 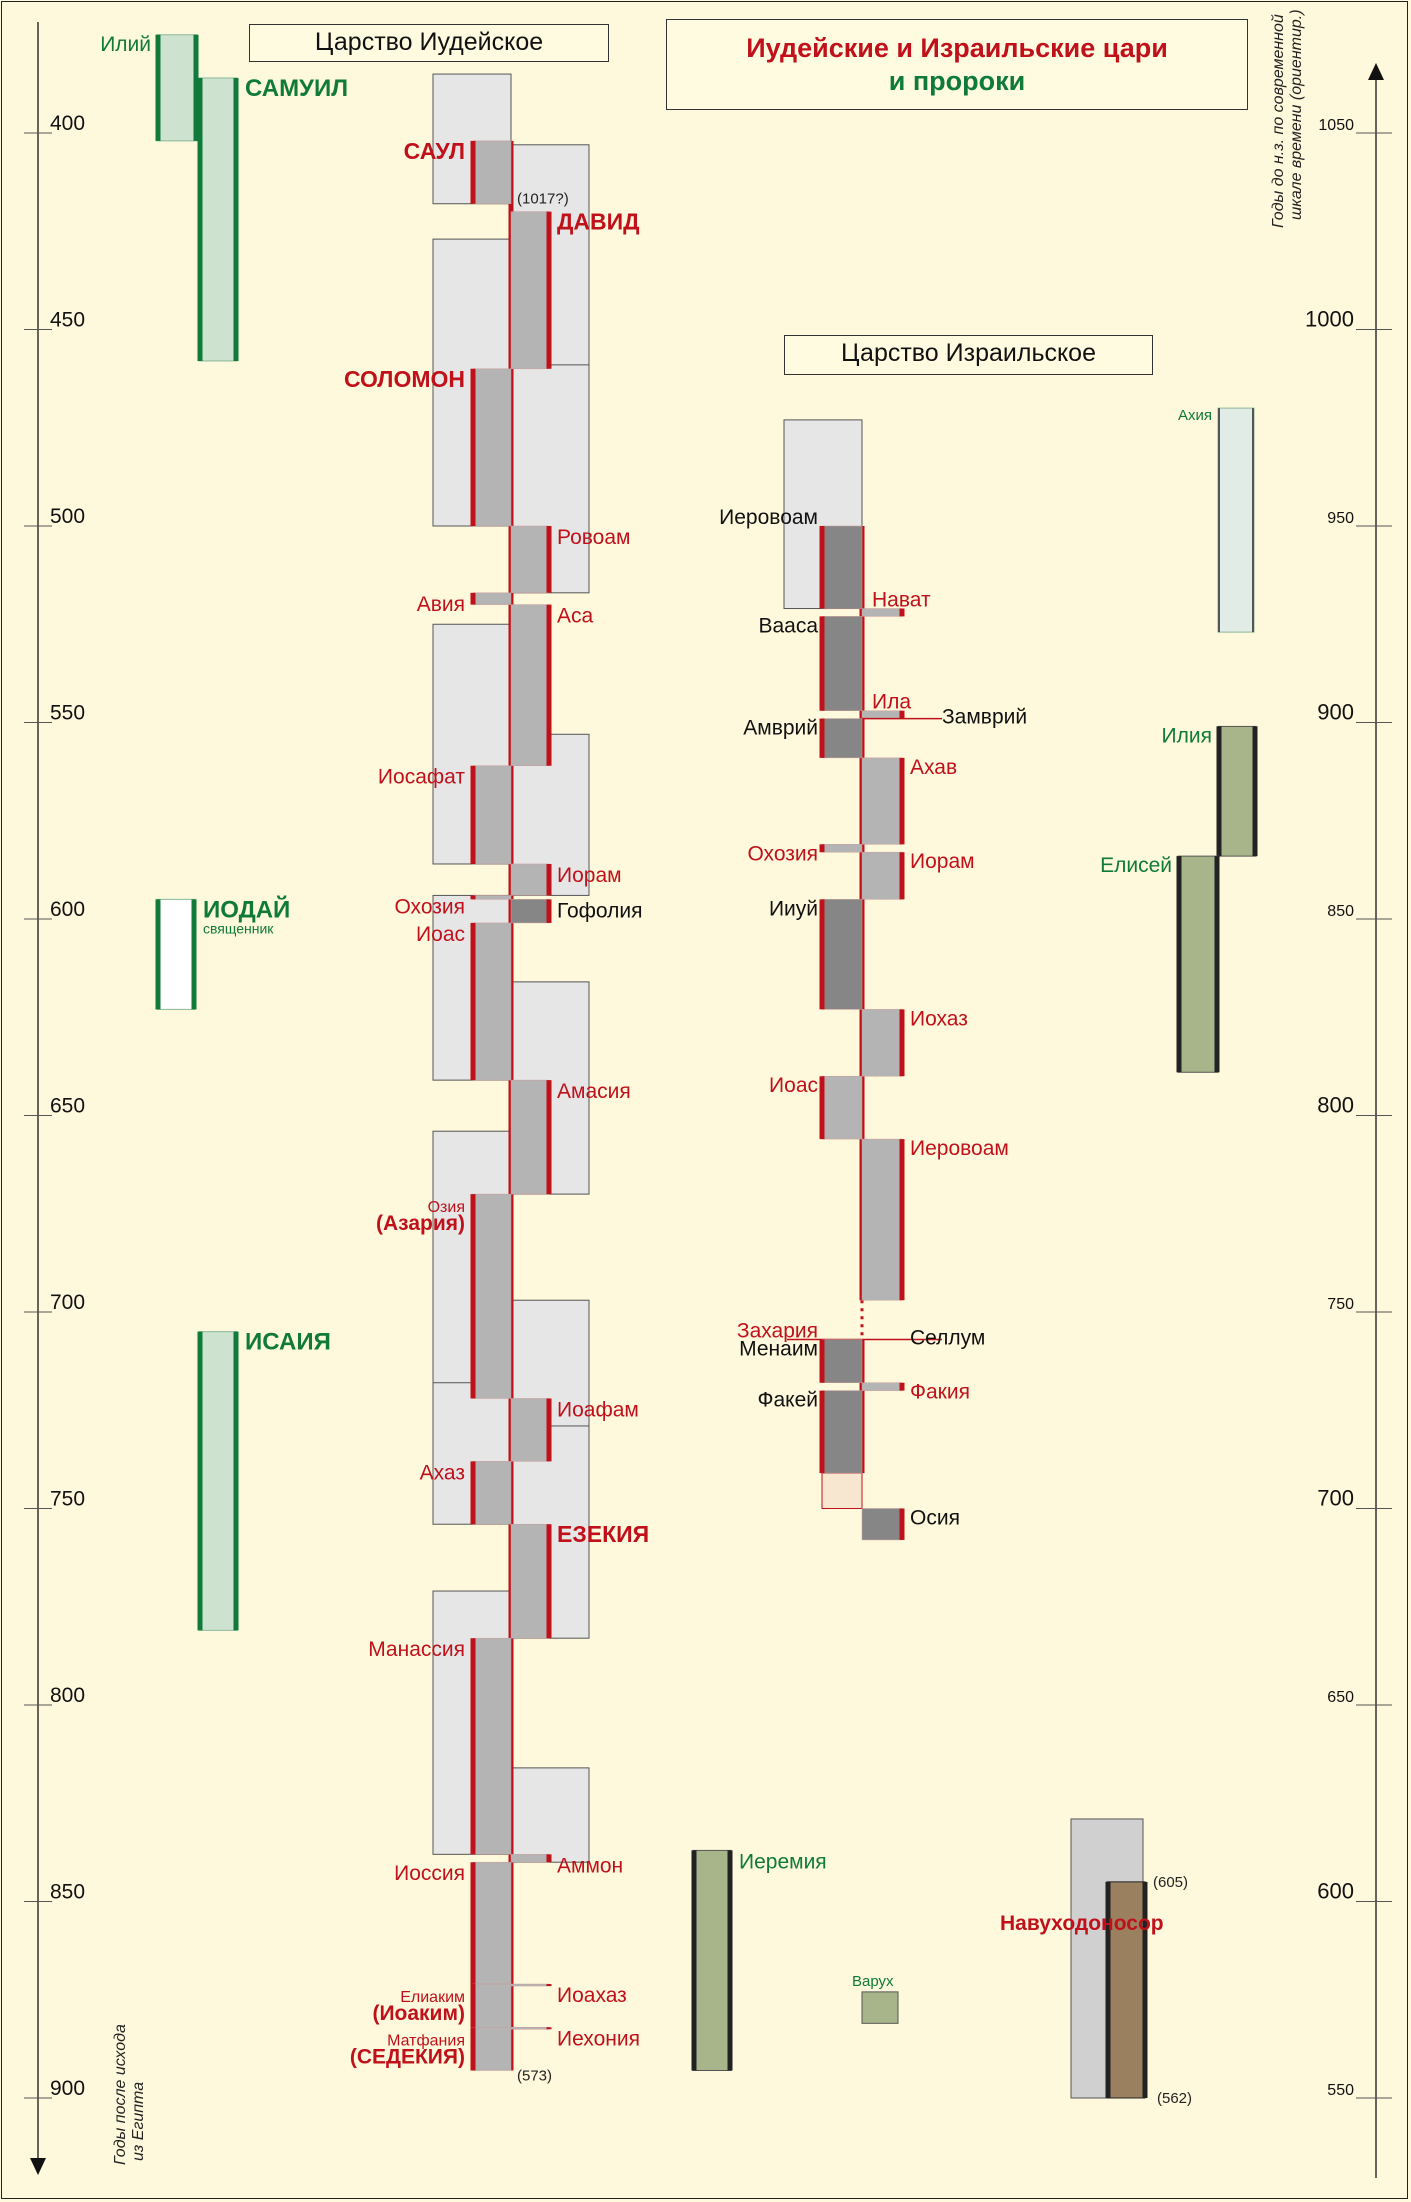 I want to click on prophet-bar-иеремия, so click(x=712, y=1960).